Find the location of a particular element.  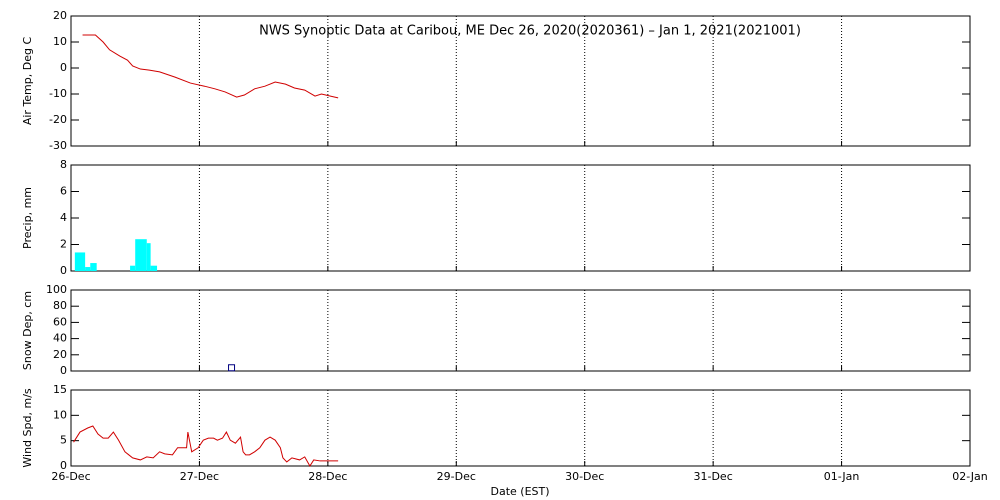

x-tick-label: 30-Dec is located at coordinates (584, 476).